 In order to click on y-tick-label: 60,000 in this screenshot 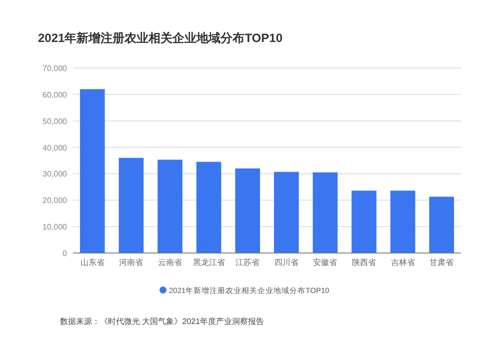, I will do `click(55, 95)`.